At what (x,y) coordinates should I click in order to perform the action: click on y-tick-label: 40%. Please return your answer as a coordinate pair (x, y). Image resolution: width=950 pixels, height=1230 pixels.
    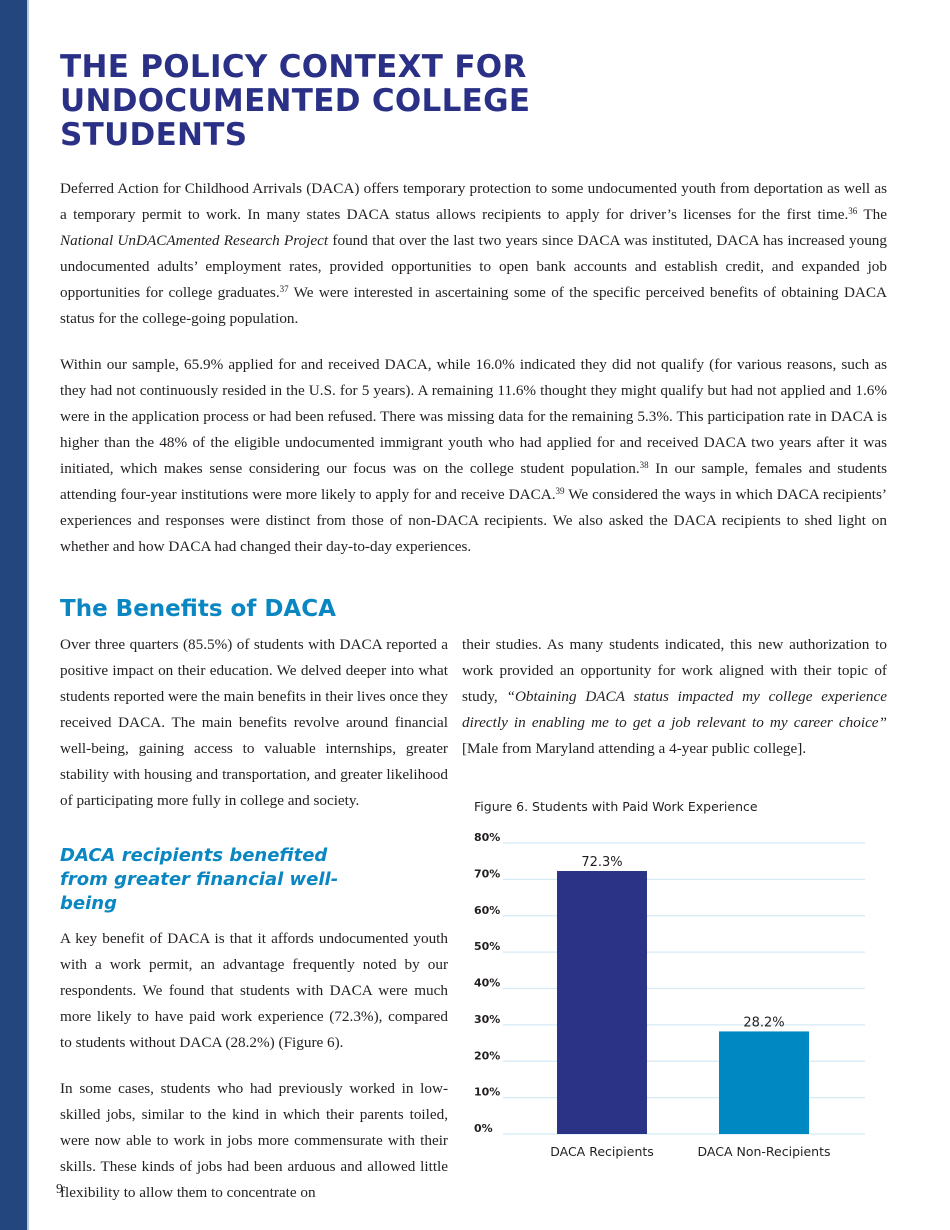
    Looking at the image, I should click on (487, 983).